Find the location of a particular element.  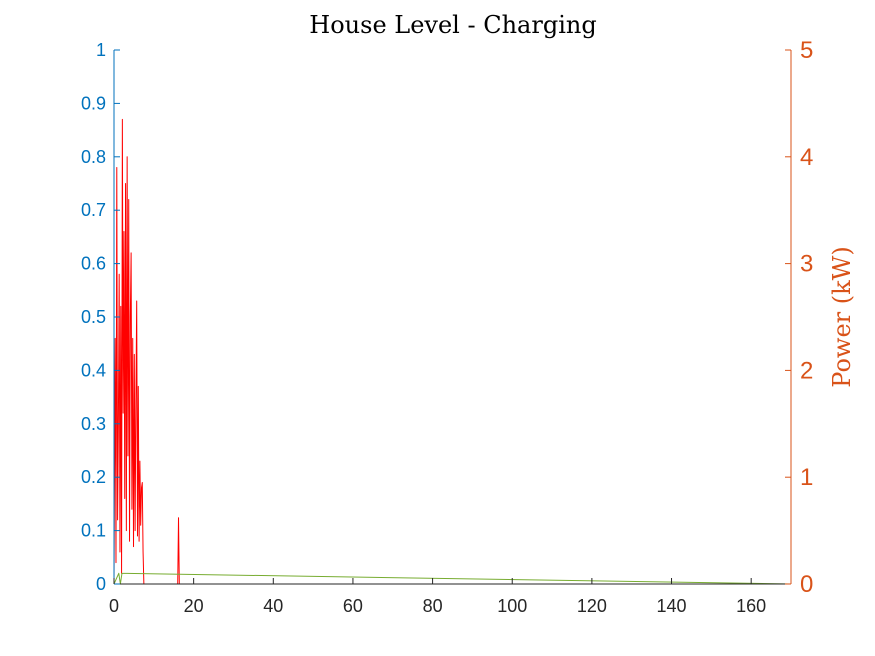

right-y-tick-label: 4 is located at coordinates (806, 157).